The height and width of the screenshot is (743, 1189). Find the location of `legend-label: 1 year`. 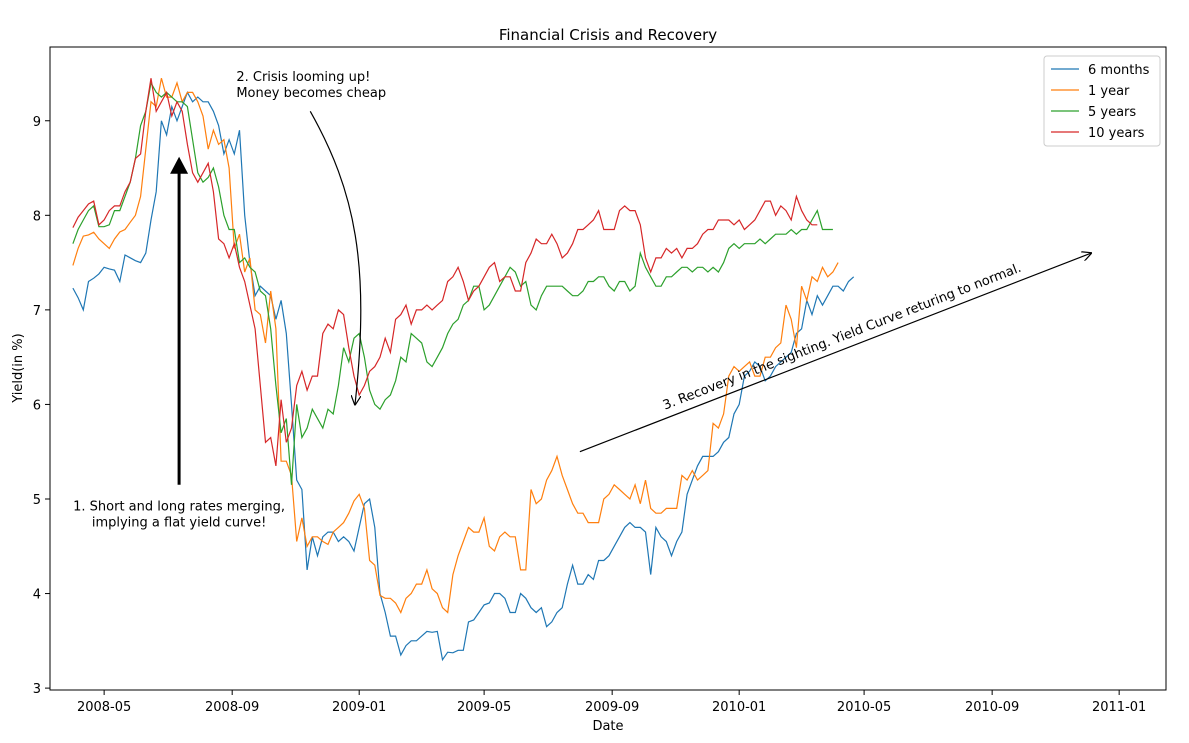

legend-label: 1 year is located at coordinates (1109, 91).